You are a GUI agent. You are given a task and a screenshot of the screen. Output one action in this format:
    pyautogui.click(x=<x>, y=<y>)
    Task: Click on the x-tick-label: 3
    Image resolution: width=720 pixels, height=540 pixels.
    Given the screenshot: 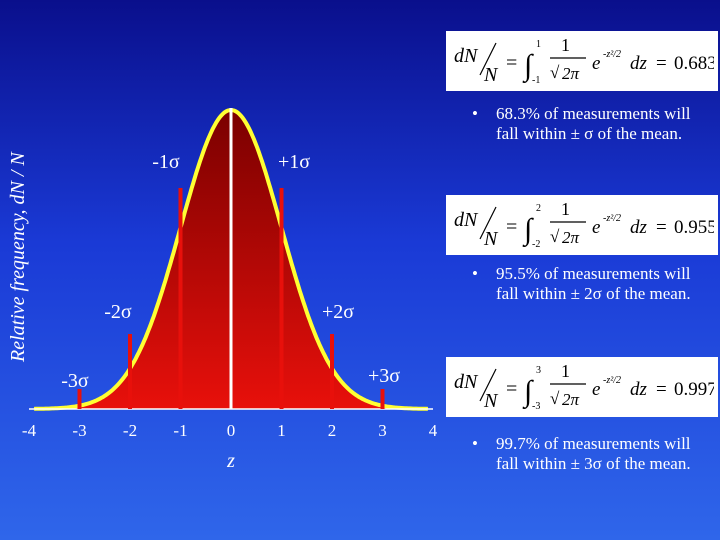 What is the action you would take?
    pyautogui.click(x=382, y=430)
    